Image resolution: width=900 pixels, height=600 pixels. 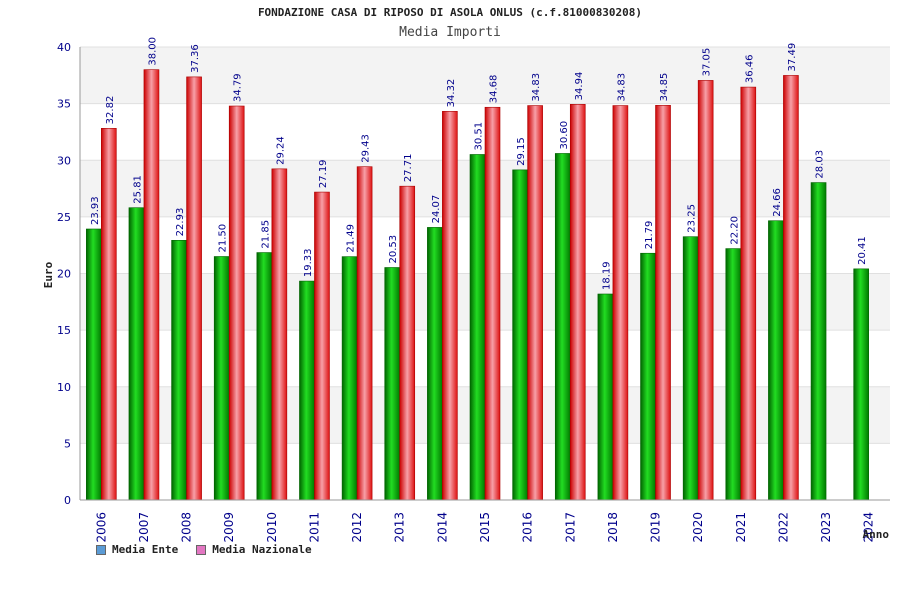 What do you see at coordinates (95, 210) in the screenshot?
I see `data-label: 23.93` at bounding box center [95, 210].